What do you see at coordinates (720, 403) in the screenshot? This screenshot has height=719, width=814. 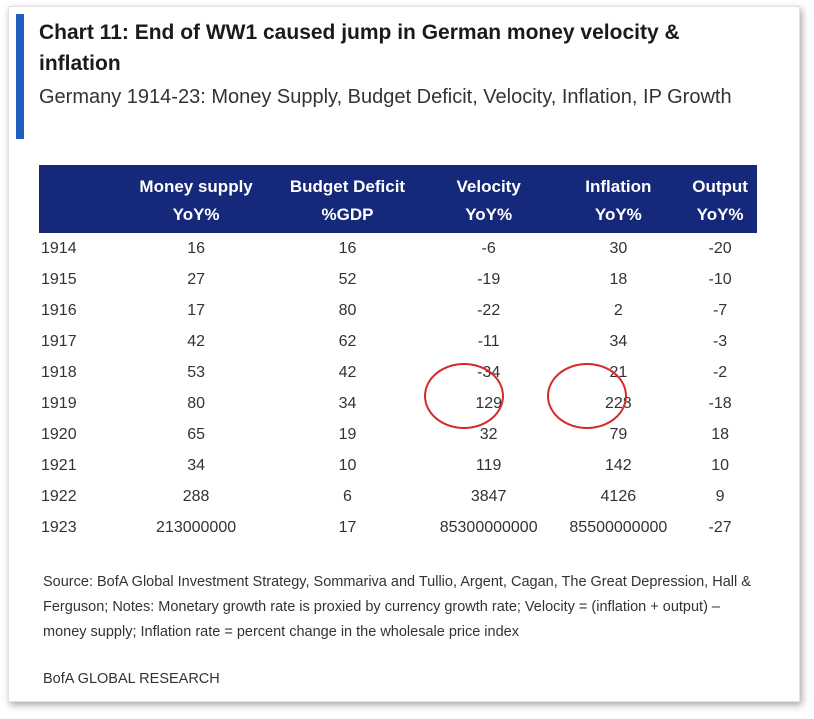 I see `cell-output: -18` at bounding box center [720, 403].